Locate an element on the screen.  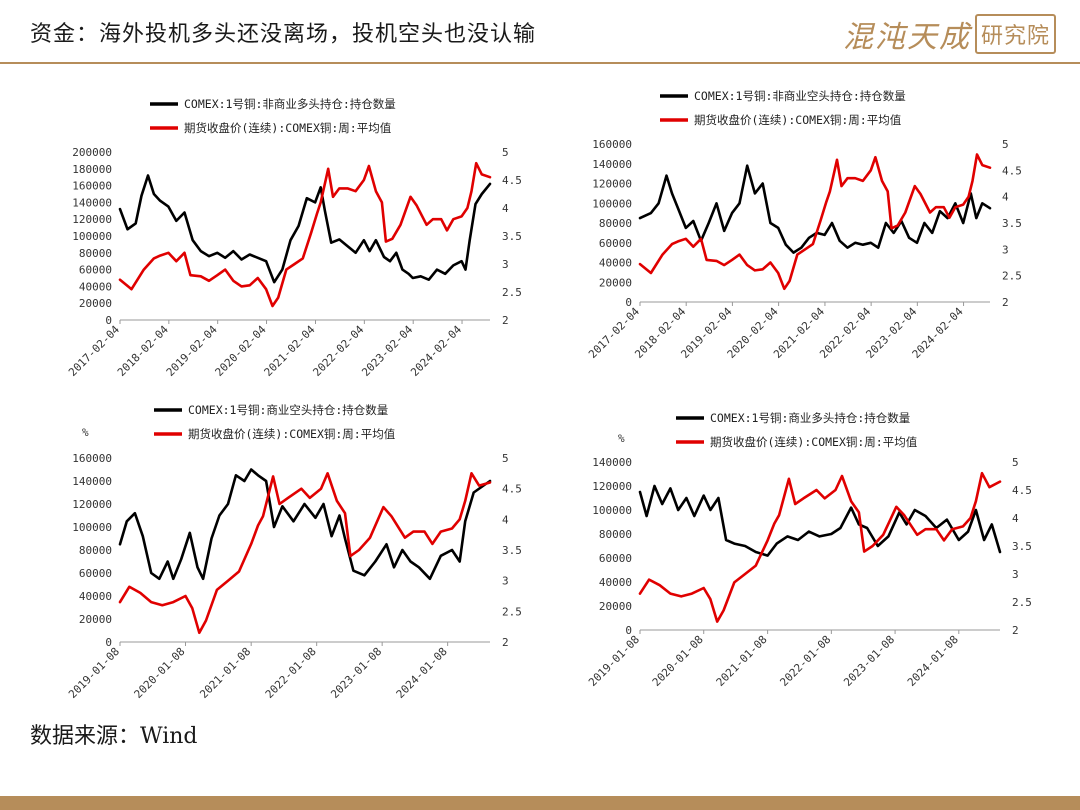
x-tick-label: 2020-02-04 is located at coordinates (241, 351).